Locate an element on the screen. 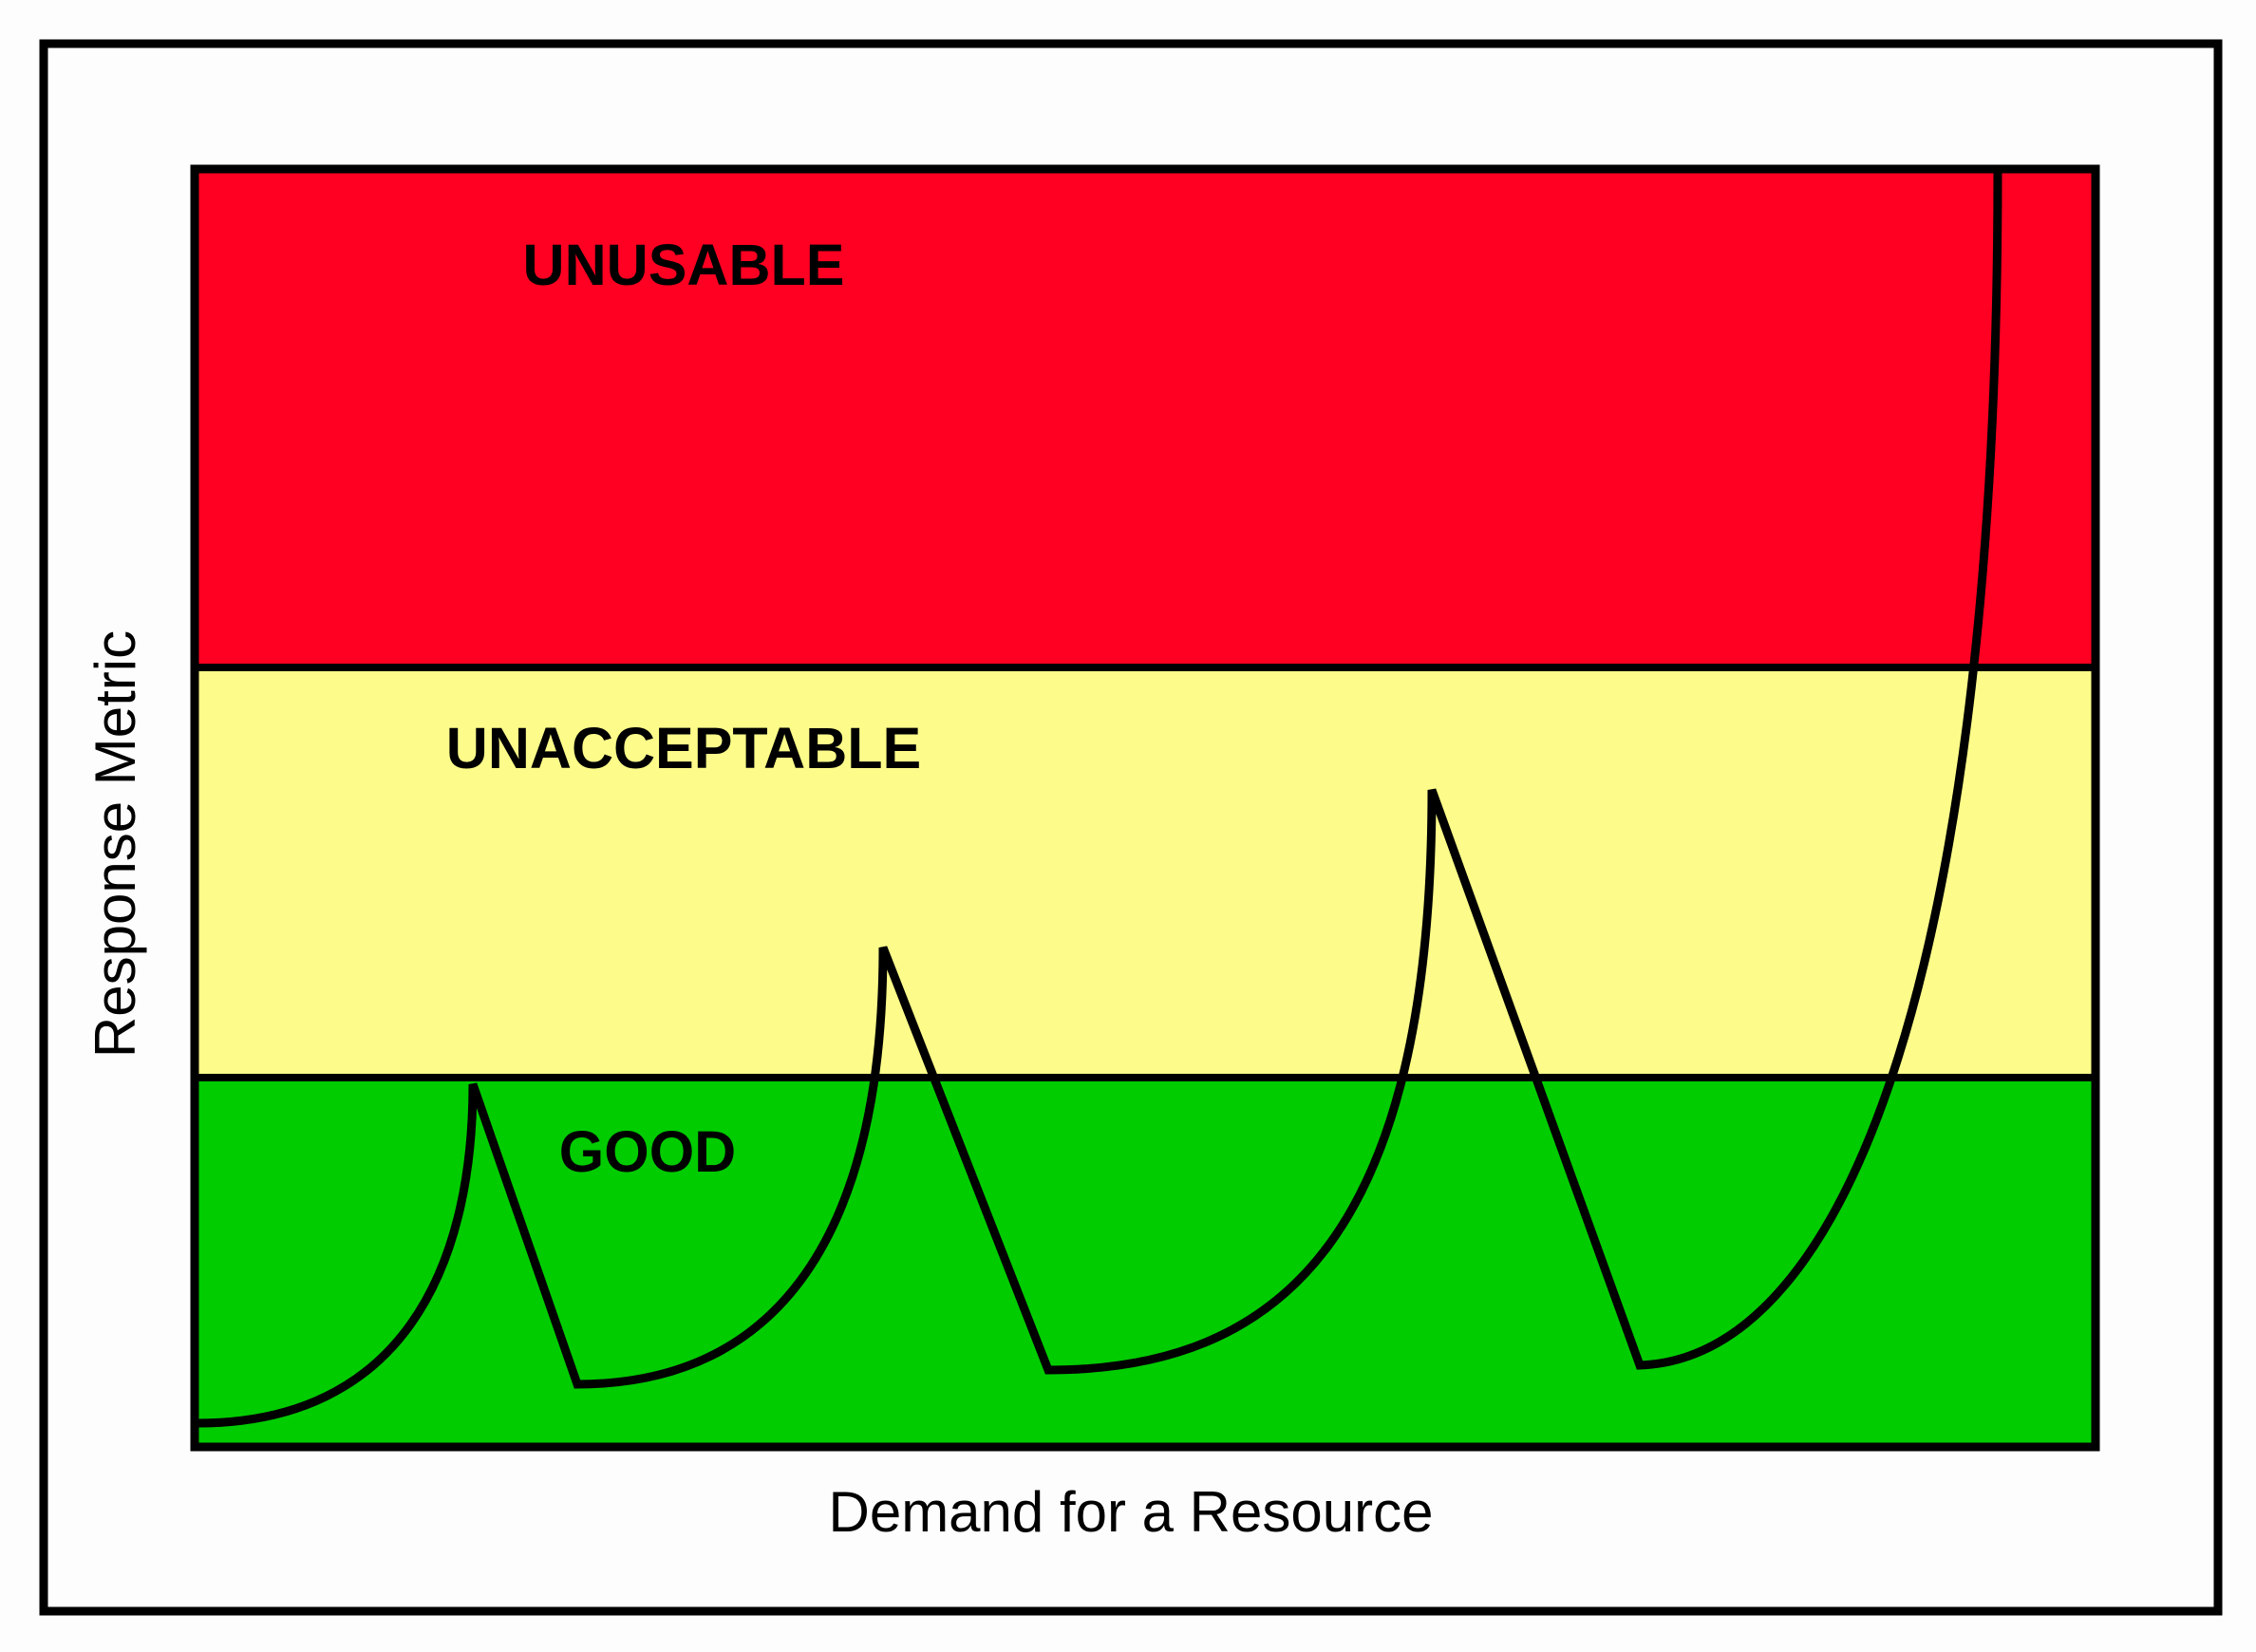  x-axis-label: Demand for a Resource is located at coordinates (1131, 1512).